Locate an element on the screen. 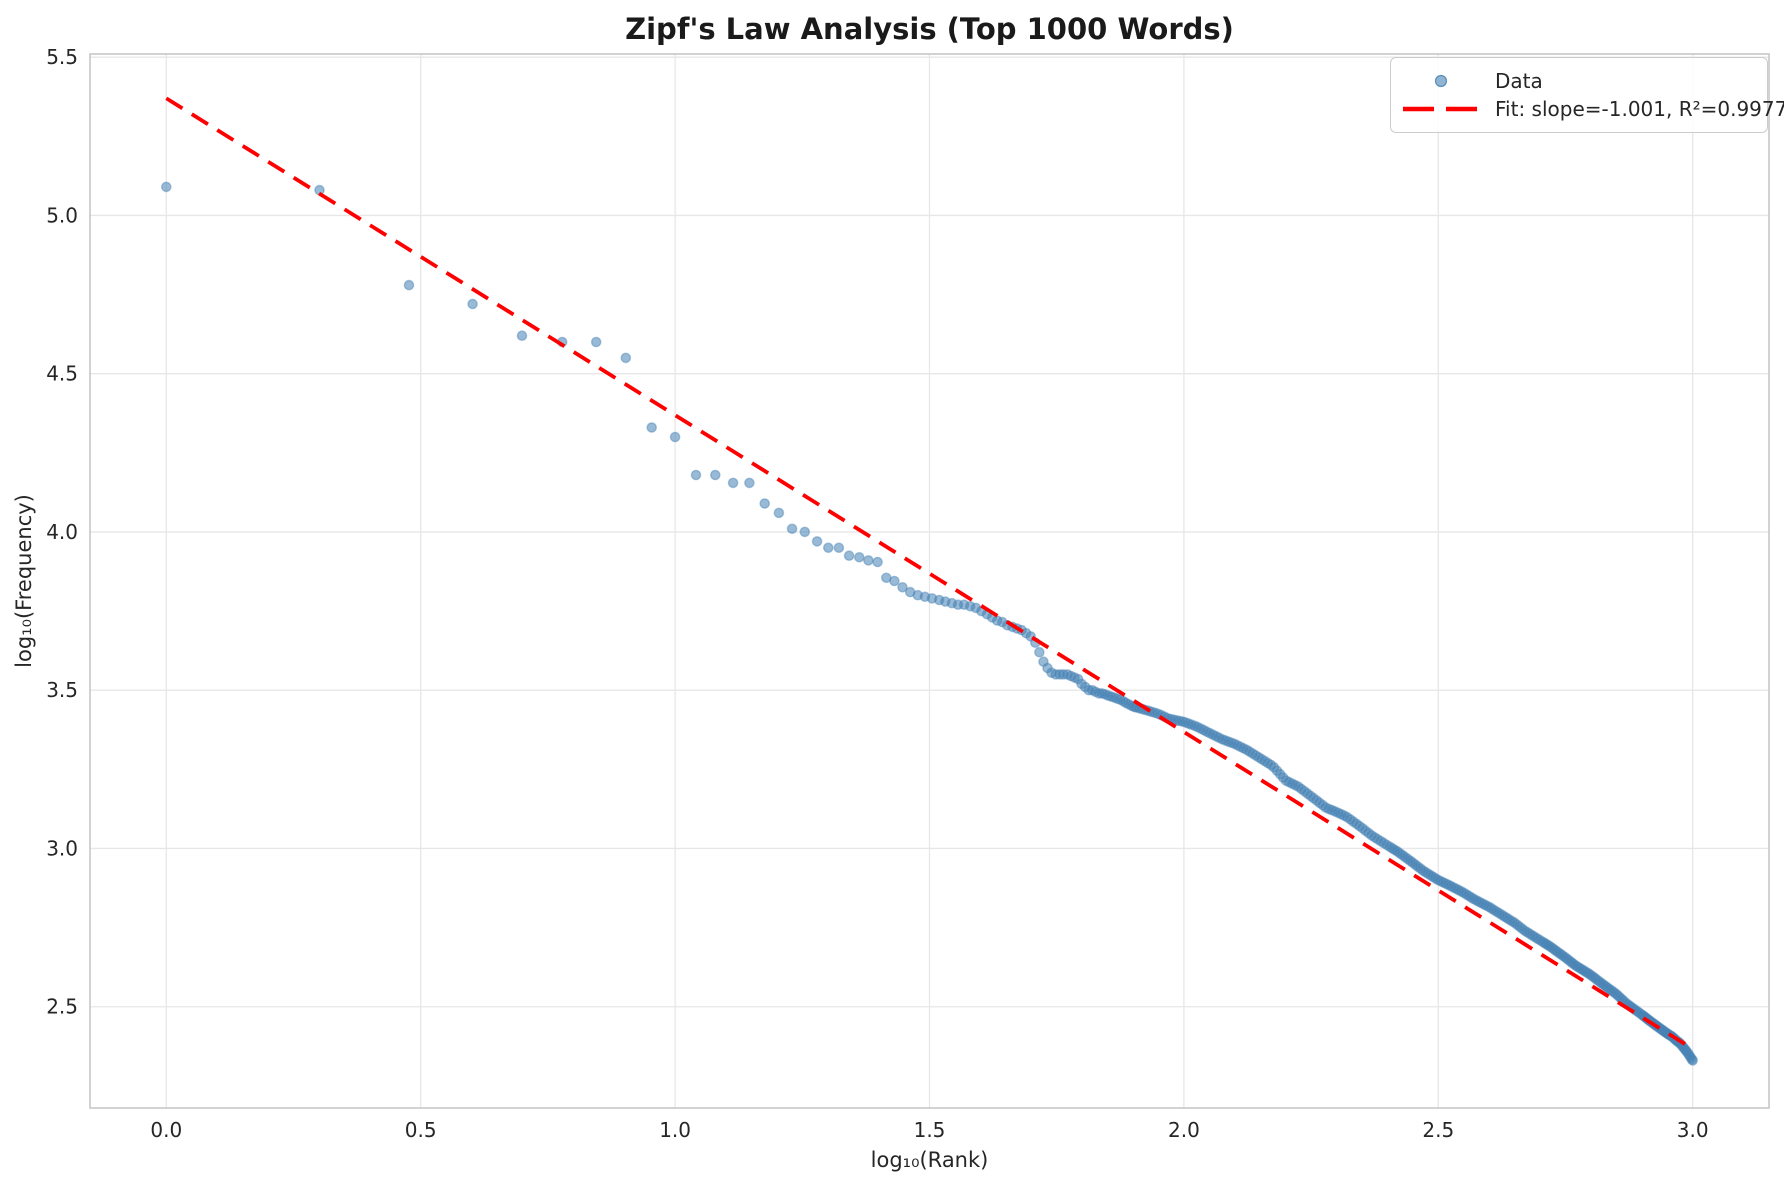  x-tick-label: 0.0 is located at coordinates (166, 1130).